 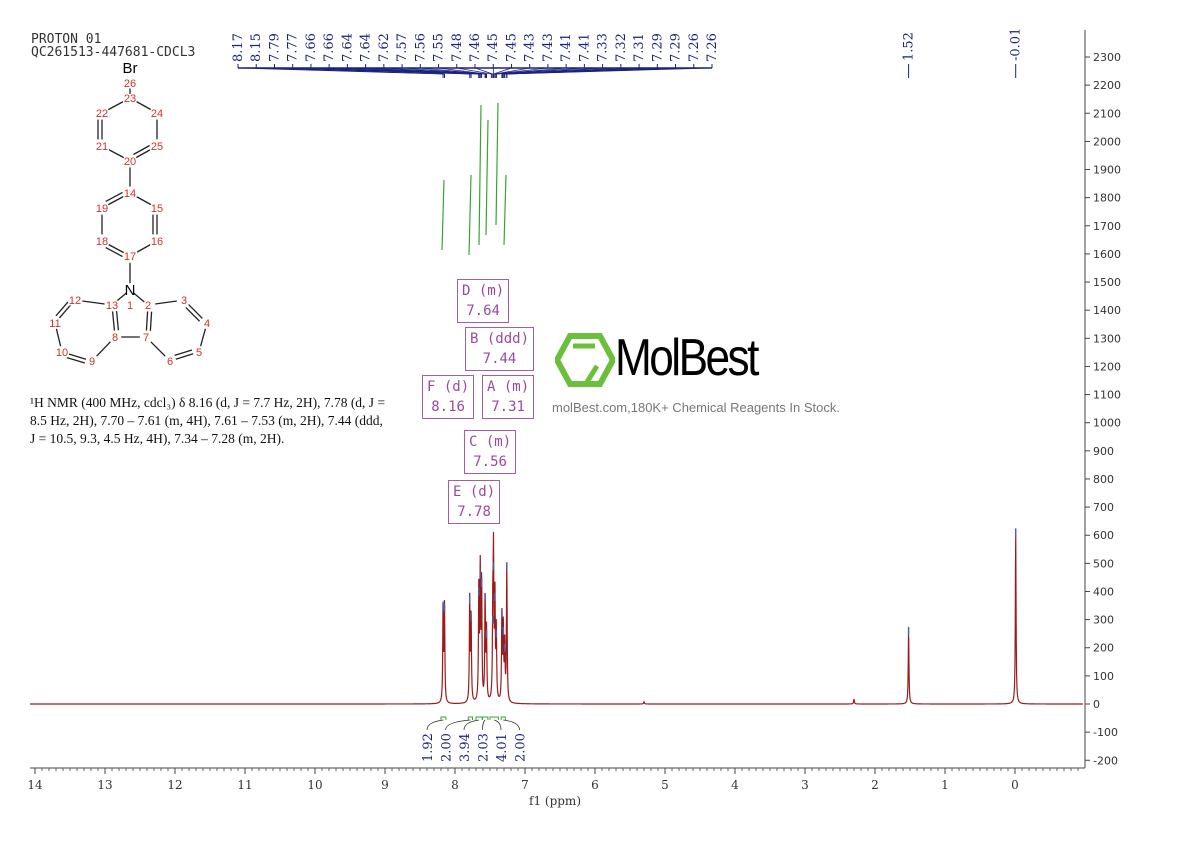 I want to click on atom-number: 25, so click(x=157, y=147).